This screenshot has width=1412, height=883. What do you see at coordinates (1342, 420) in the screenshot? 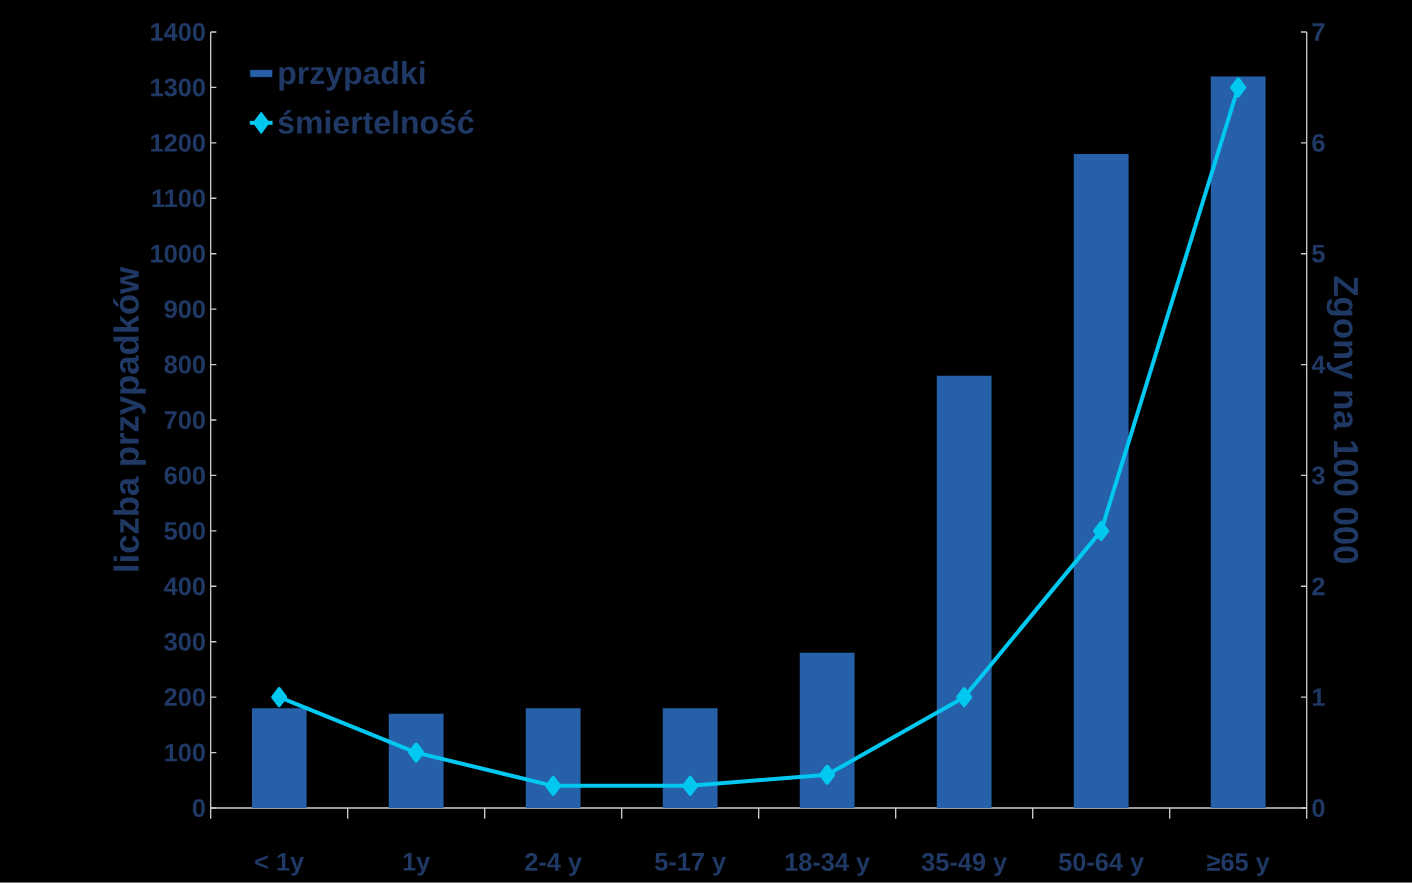
I see `y2-axis-title: Zgony na 100 000` at bounding box center [1342, 420].